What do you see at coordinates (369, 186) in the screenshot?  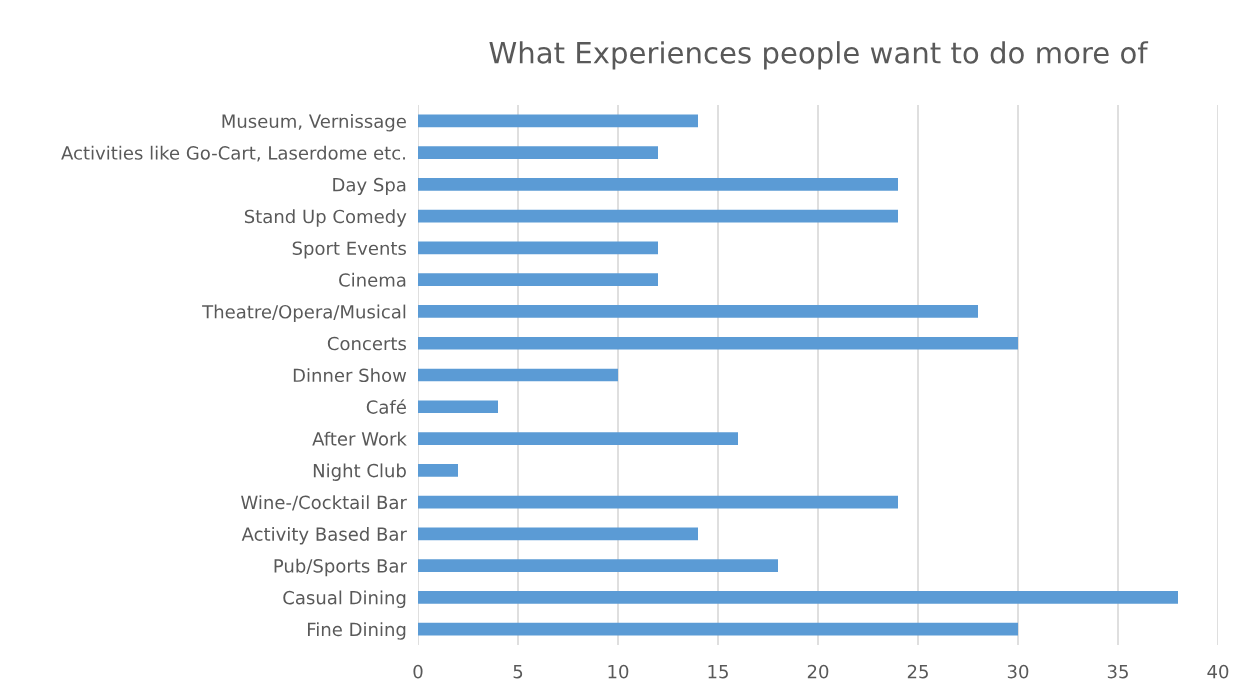 I see `y-tick-label: Day Spa` at bounding box center [369, 186].